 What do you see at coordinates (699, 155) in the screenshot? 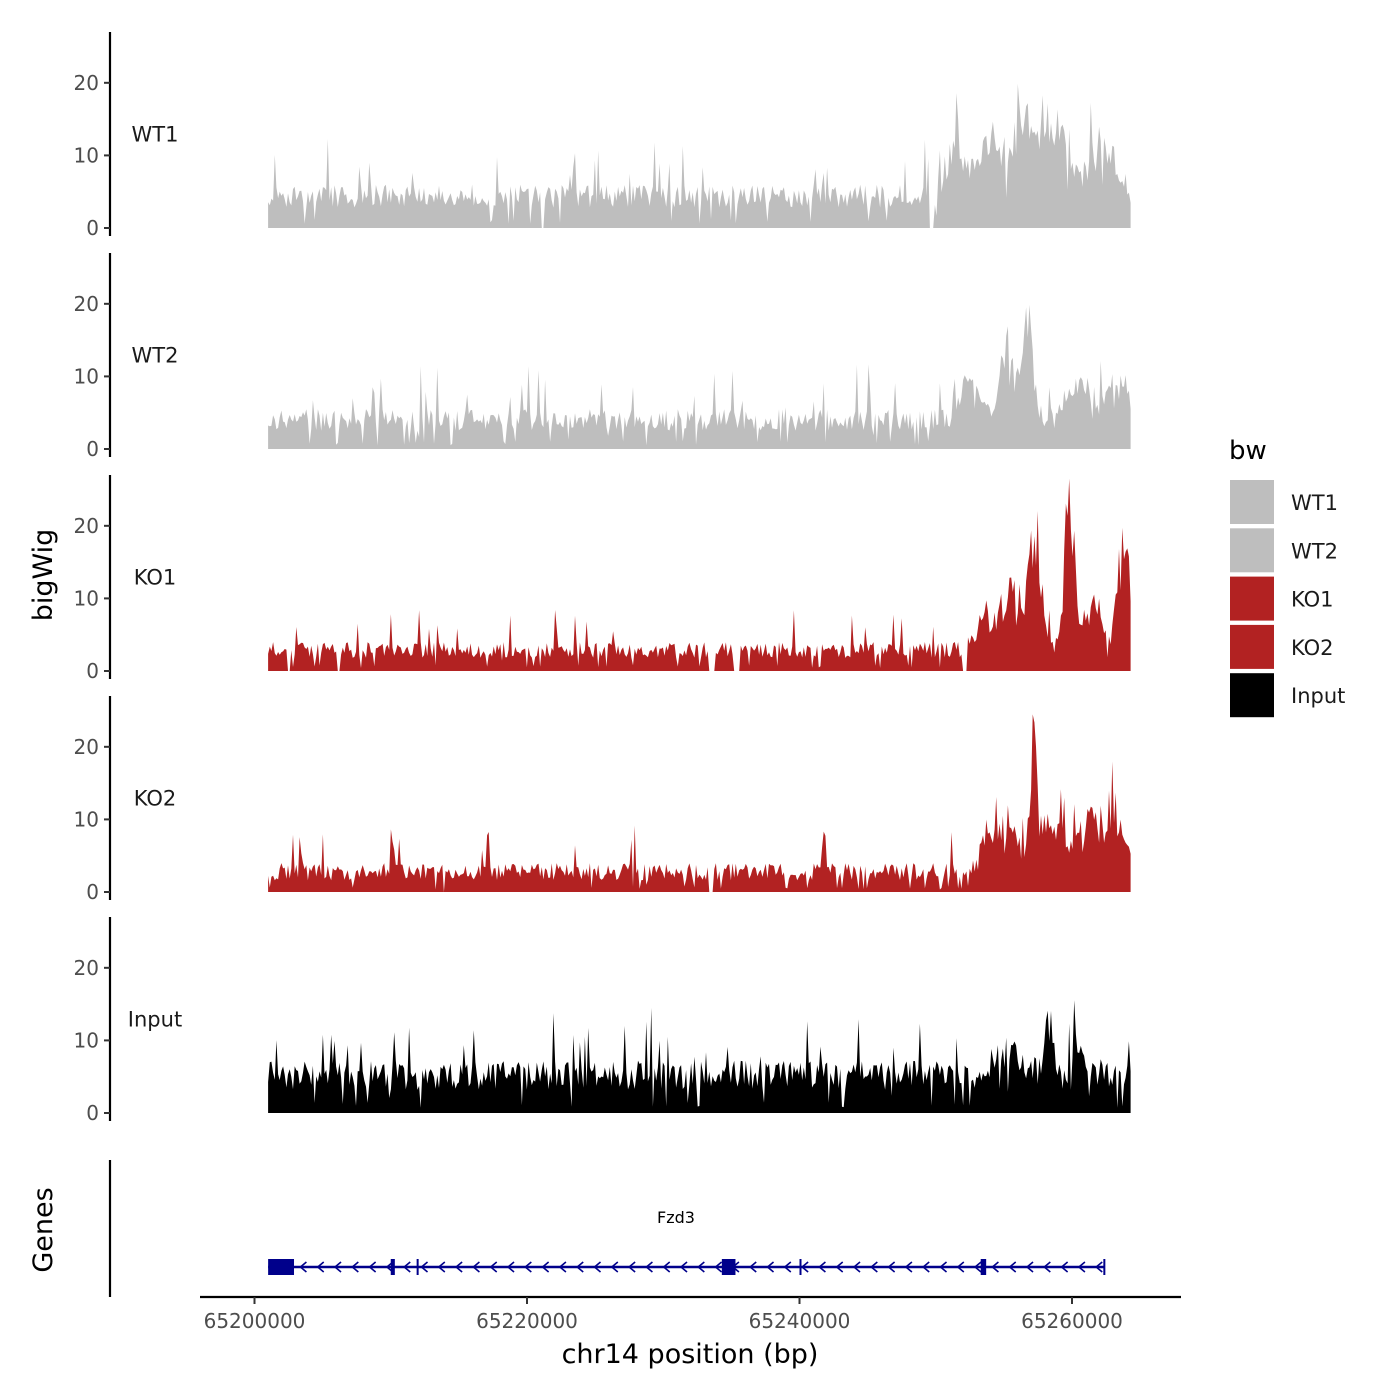
I see `signal-area-wt1` at bounding box center [699, 155].